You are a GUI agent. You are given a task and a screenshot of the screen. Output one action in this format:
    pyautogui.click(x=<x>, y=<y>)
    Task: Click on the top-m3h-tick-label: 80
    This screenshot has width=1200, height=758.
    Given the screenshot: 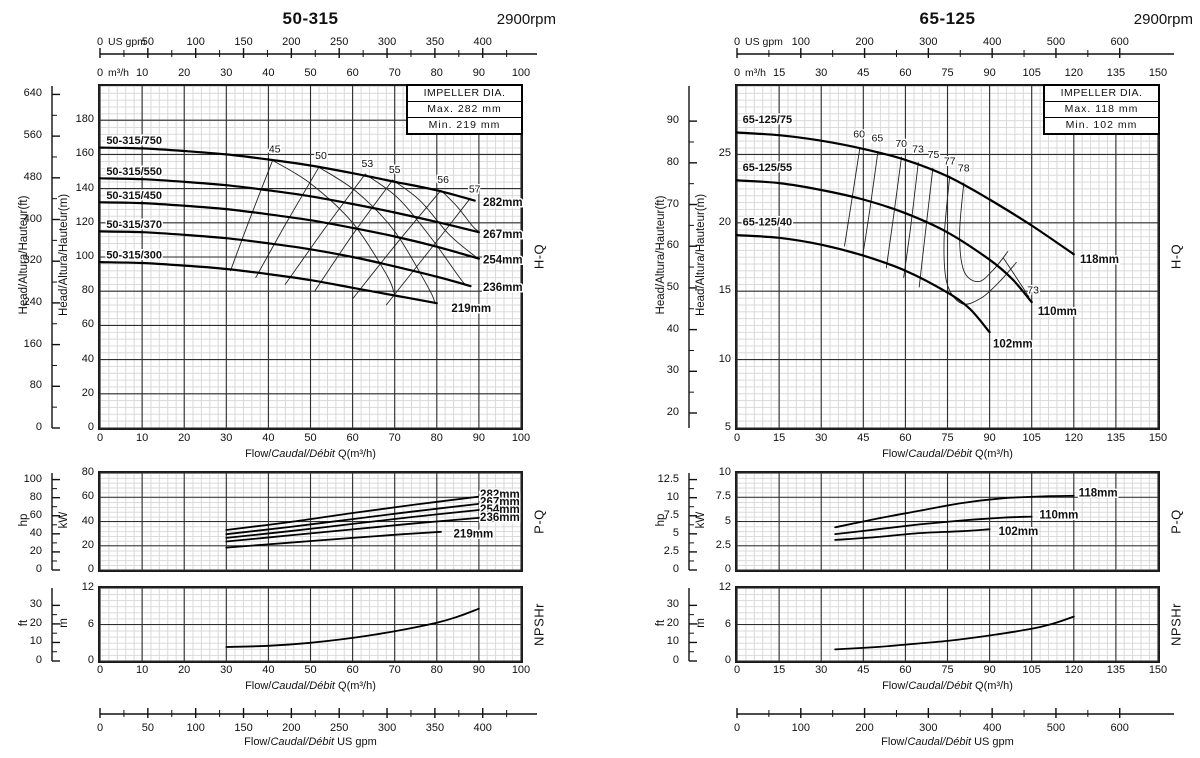 What is the action you would take?
    pyautogui.click(x=437, y=73)
    